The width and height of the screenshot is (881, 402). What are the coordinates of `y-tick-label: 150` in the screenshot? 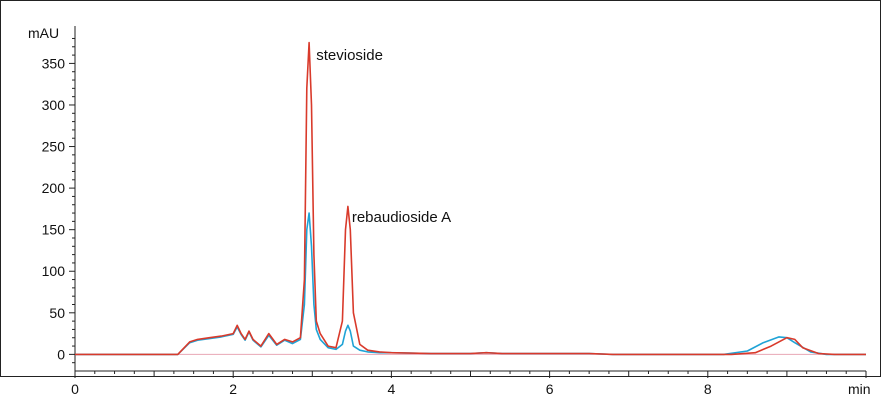 It's located at (54, 230).